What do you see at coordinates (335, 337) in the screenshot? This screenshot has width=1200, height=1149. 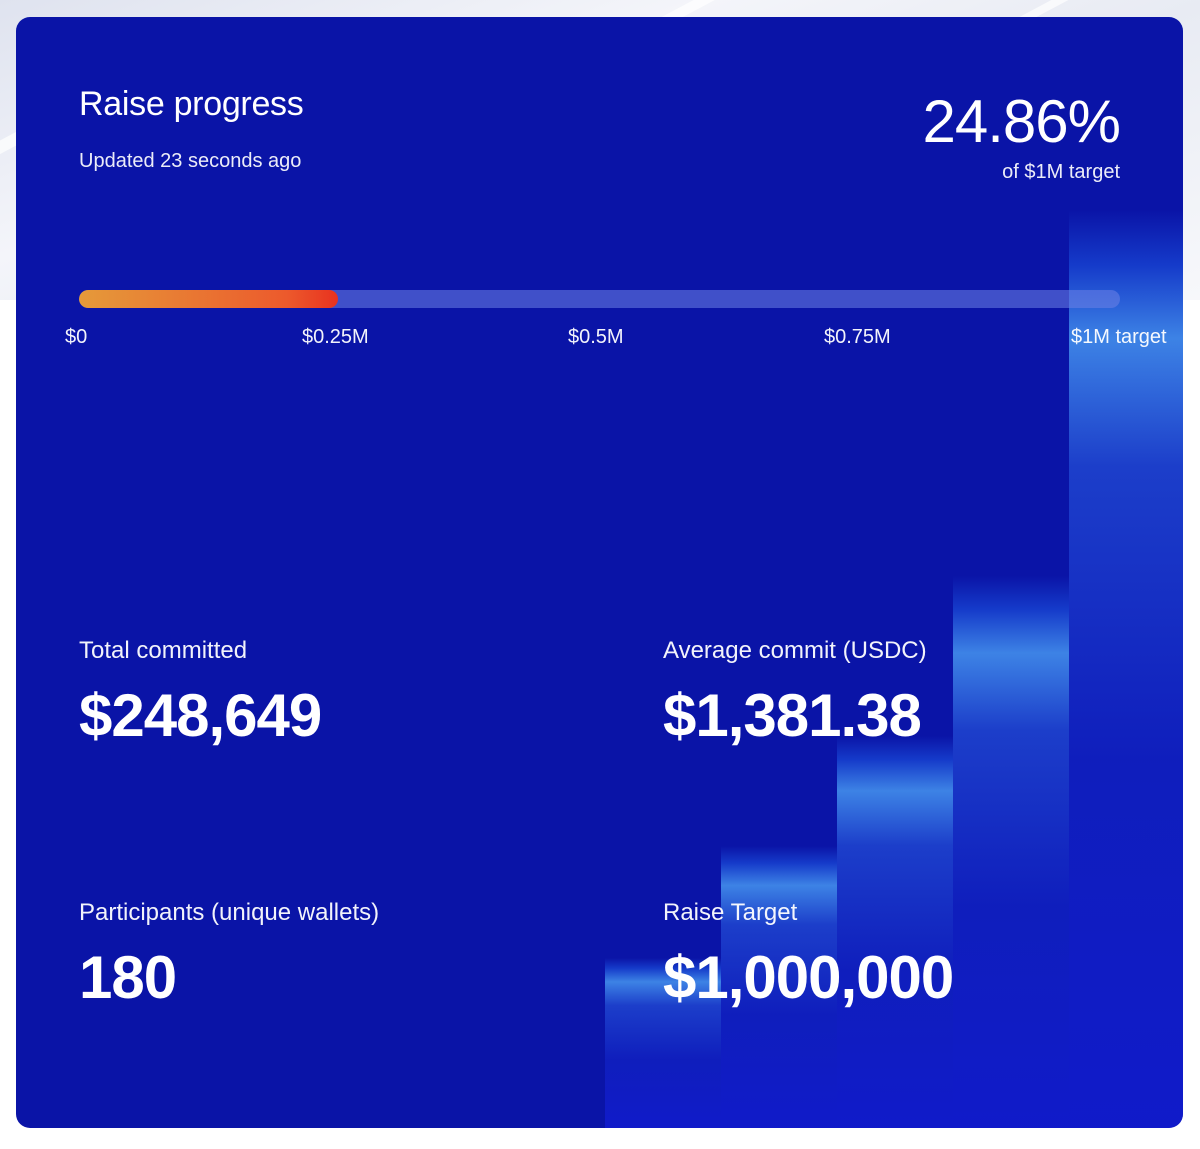 I see `progress-tick-label: $0.25M` at bounding box center [335, 337].